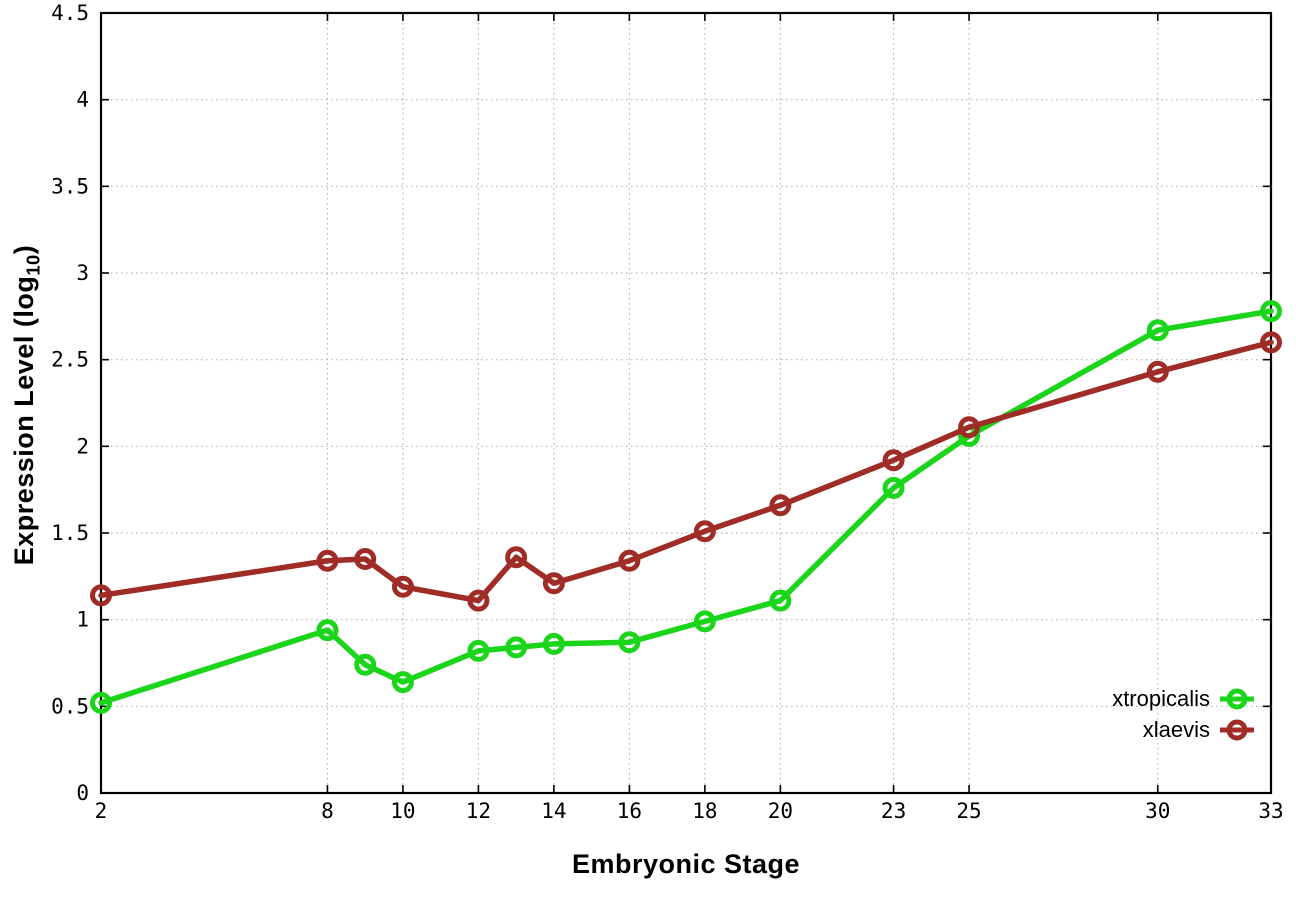  Describe the element at coordinates (1237, 730) in the screenshot. I see `legend-marker-xlaevis` at that location.